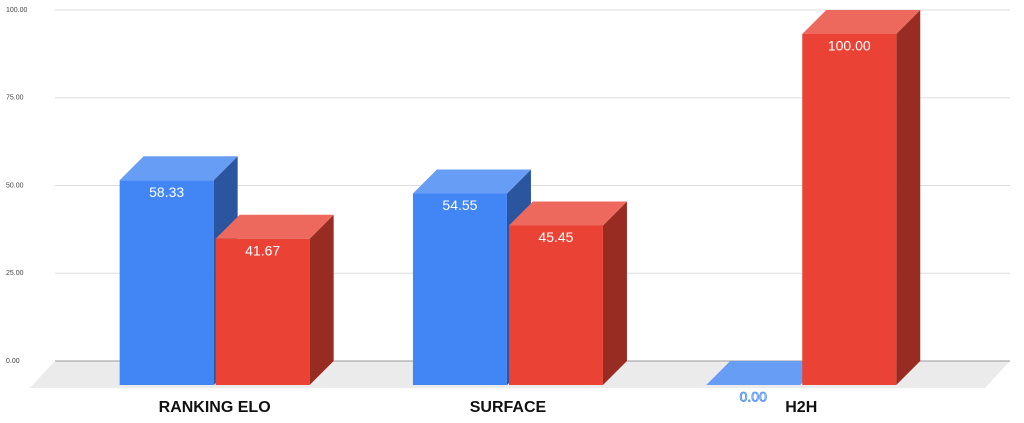 The image size is (1024, 423). Describe the element at coordinates (459, 205) in the screenshot. I see `value-label: 54.55` at that location.